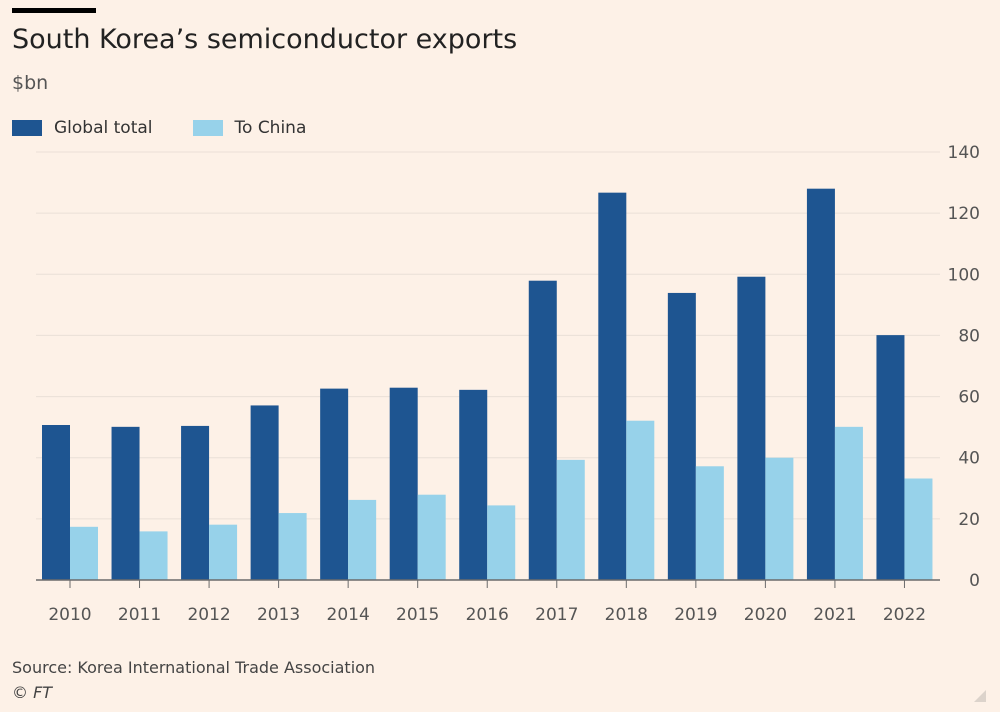 The image size is (1000, 712). Describe the element at coordinates (278, 615) in the screenshot. I see `x-tick-label: 2013` at that location.